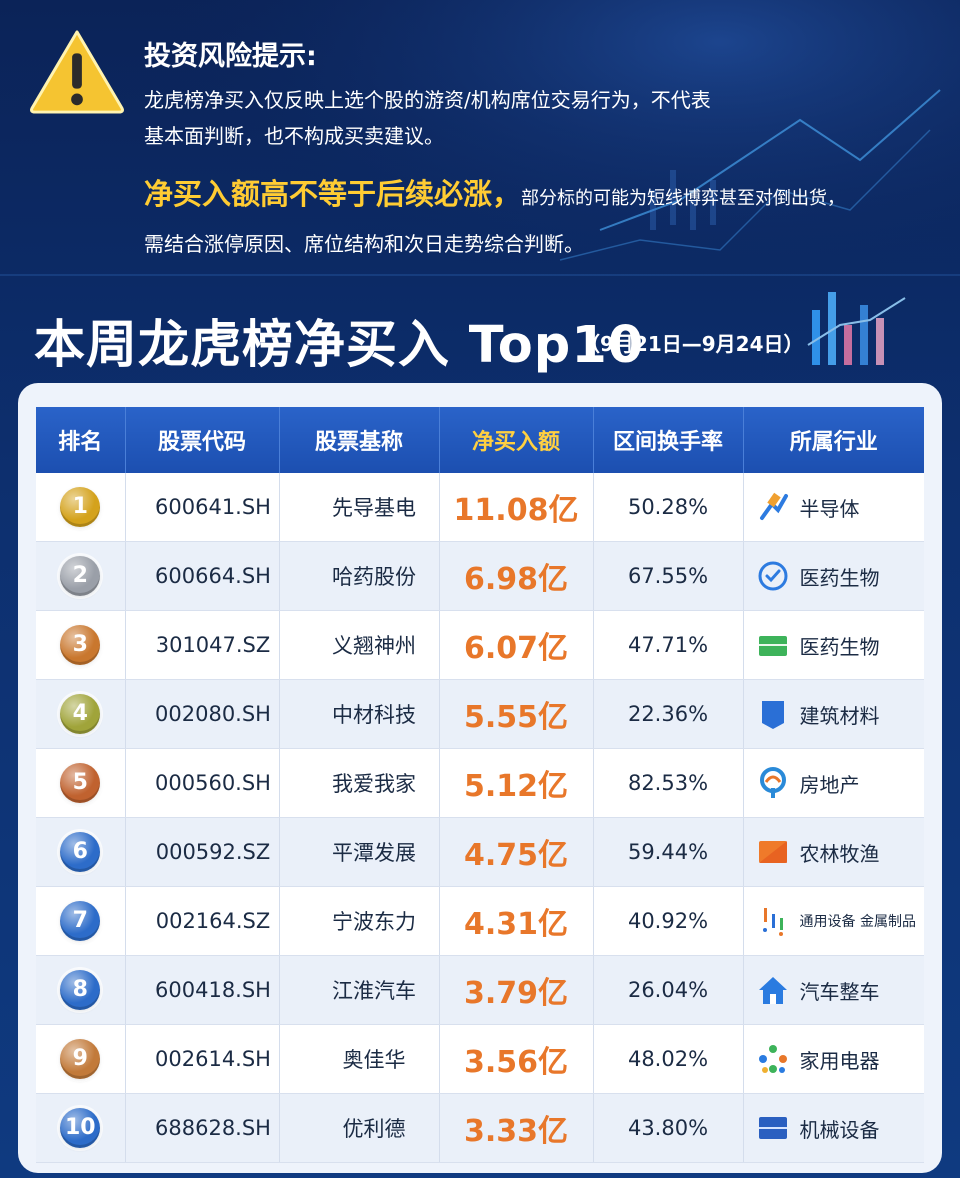 This screenshot has width=960, height=1178. I want to click on net-buy-amount: 6.98亿, so click(516, 576).